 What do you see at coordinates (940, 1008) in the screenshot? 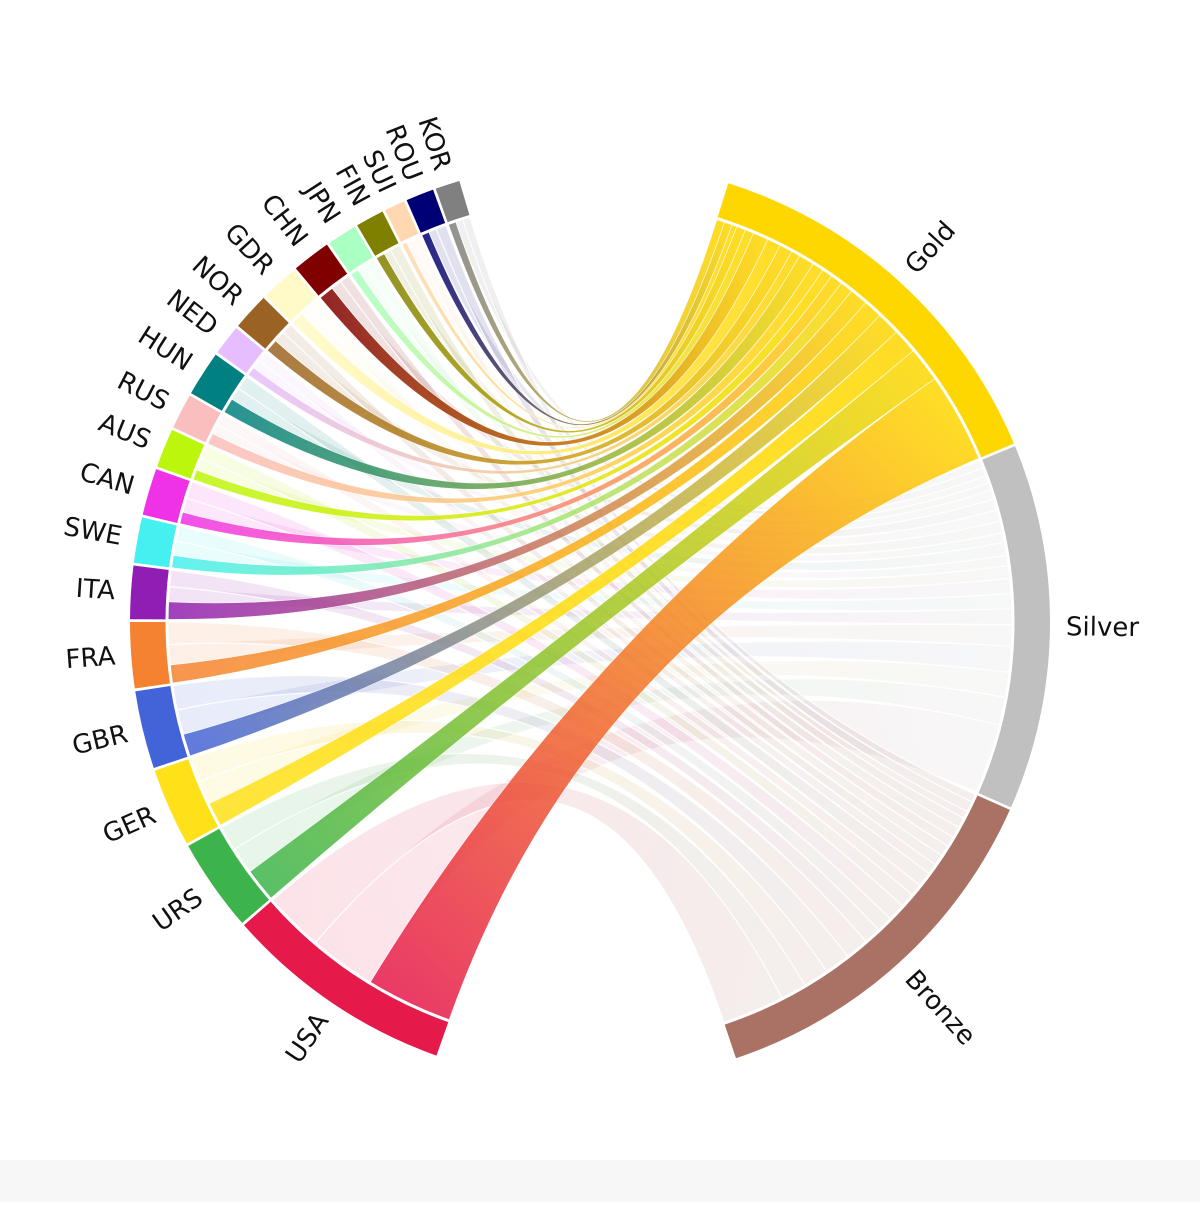
I see `label-bronze: Bronze` at bounding box center [940, 1008].